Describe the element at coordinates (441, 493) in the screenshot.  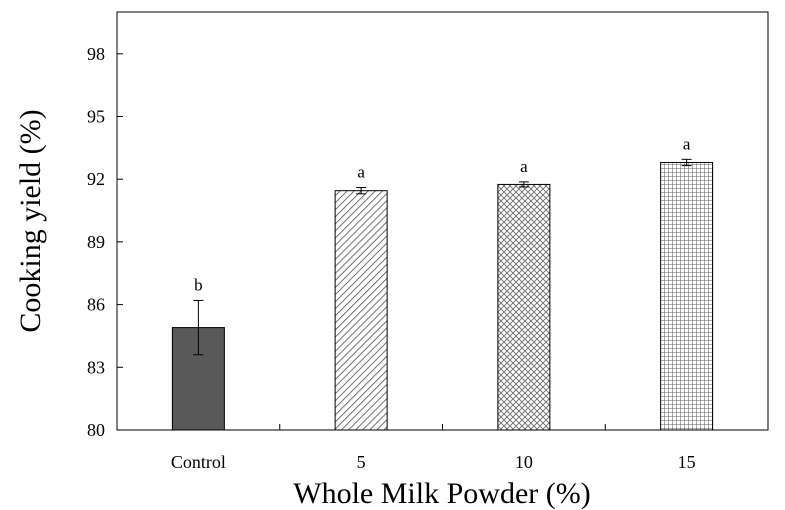
I see `x-axis-title: Whole Milk Powder (%)` at that location.